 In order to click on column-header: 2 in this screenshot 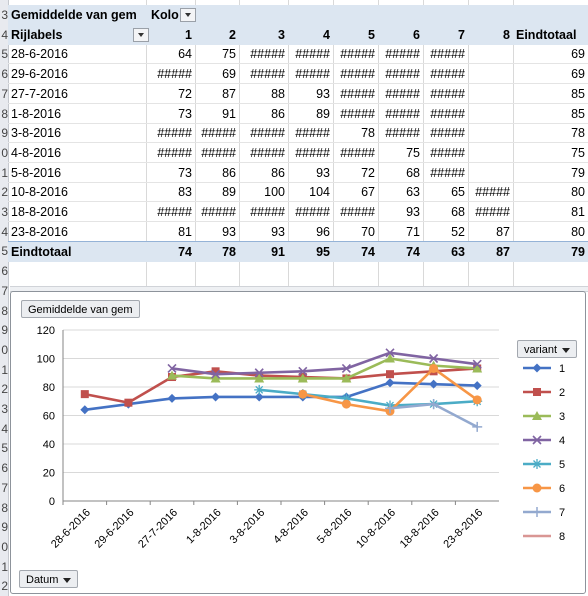, I will do `click(232, 34)`.